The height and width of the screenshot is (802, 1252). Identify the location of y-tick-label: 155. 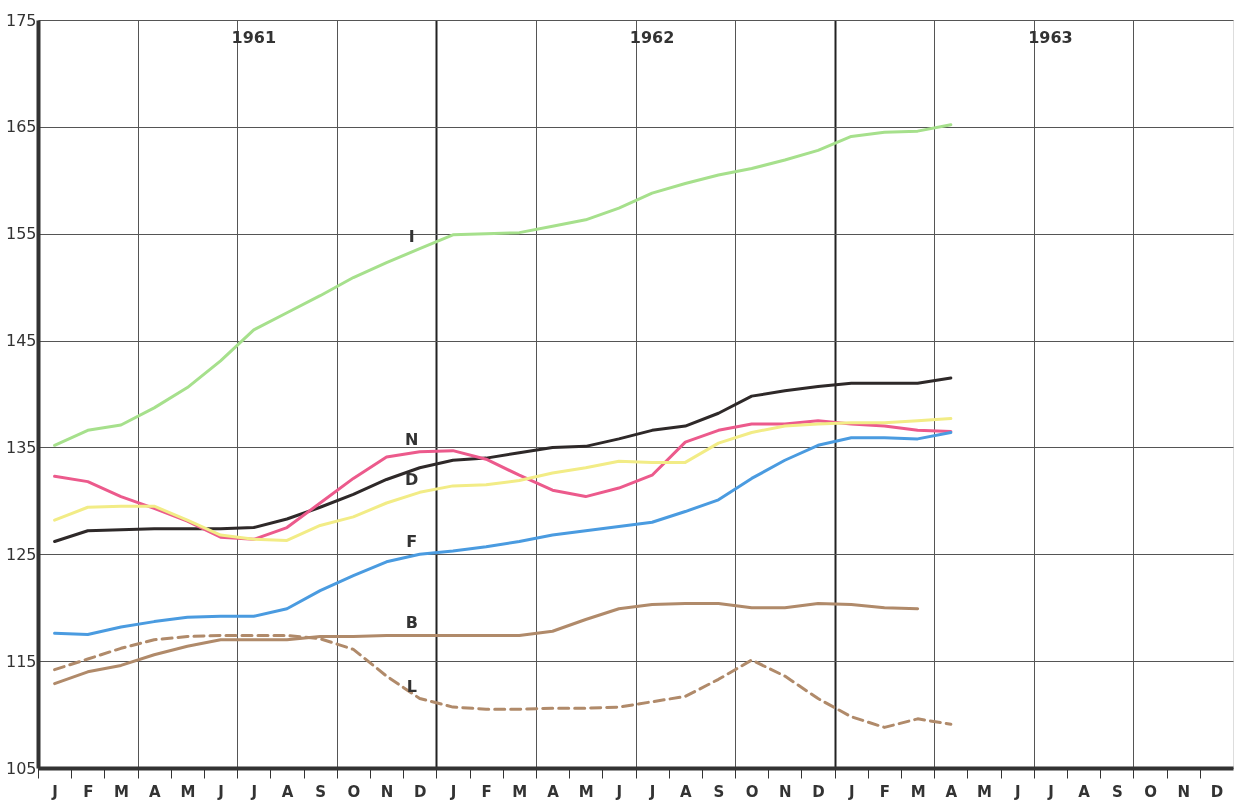
(21, 234).